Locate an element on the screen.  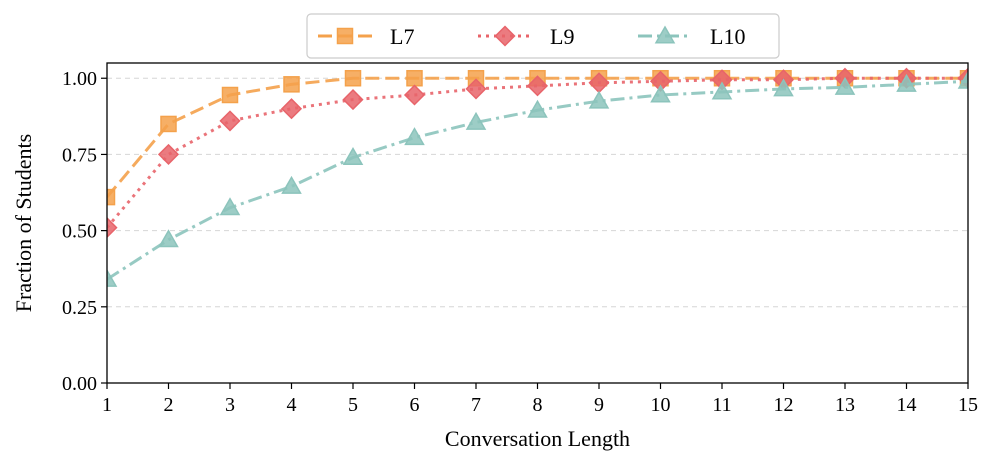
legend-entry-l7: L7 is located at coordinates (366, 36).